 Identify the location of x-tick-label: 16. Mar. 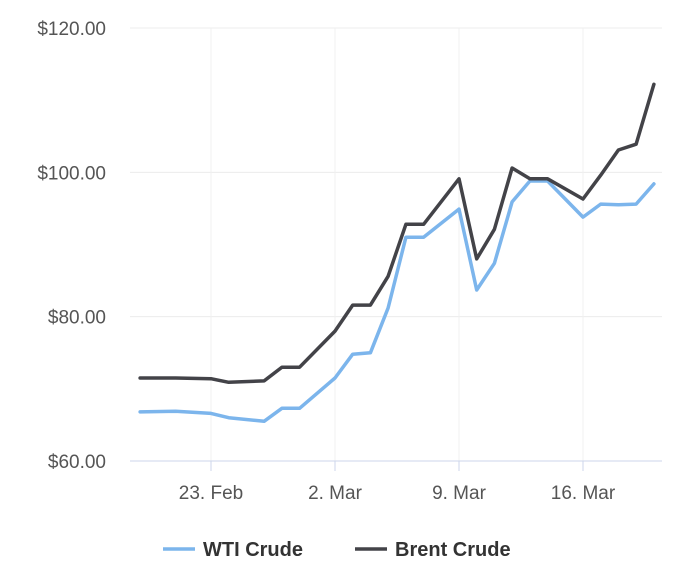
(583, 493).